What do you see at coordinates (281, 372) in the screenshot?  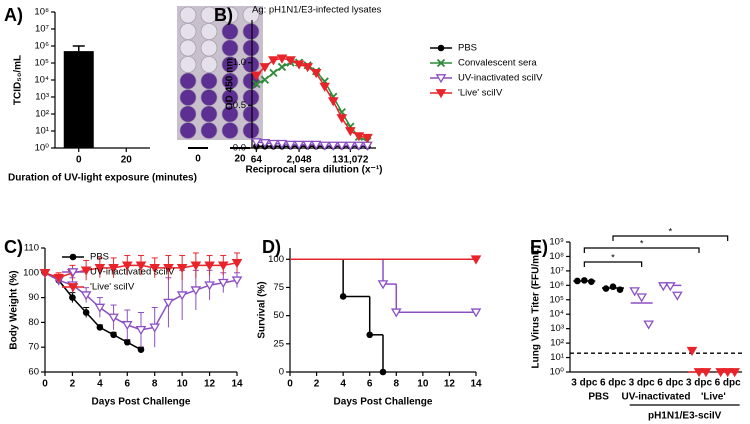 I see `y-tick-label: 0` at bounding box center [281, 372].